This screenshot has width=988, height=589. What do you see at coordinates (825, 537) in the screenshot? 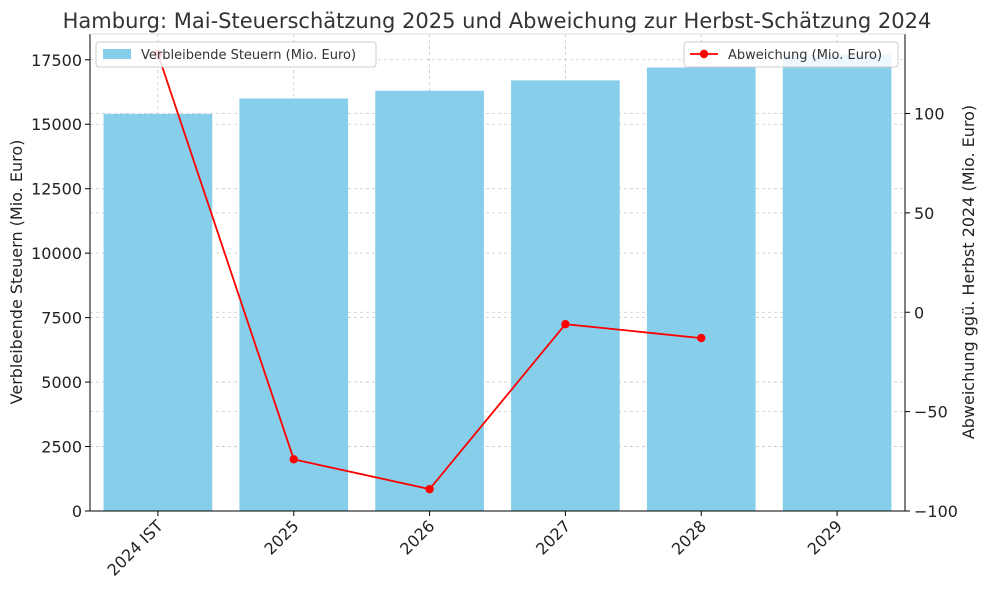
I see `x-tick-label: 2029` at bounding box center [825, 537].